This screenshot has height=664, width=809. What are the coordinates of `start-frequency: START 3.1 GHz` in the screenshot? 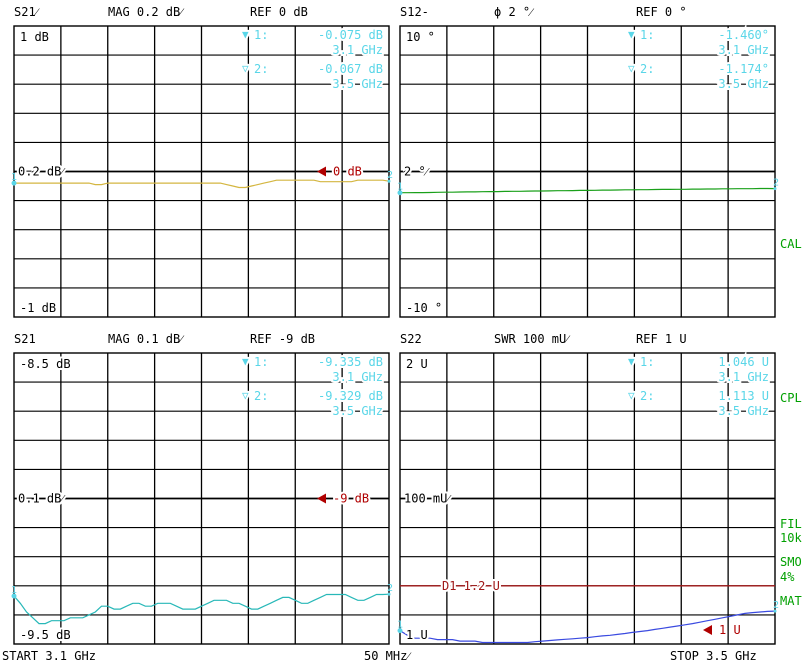 It's located at (49, 656).